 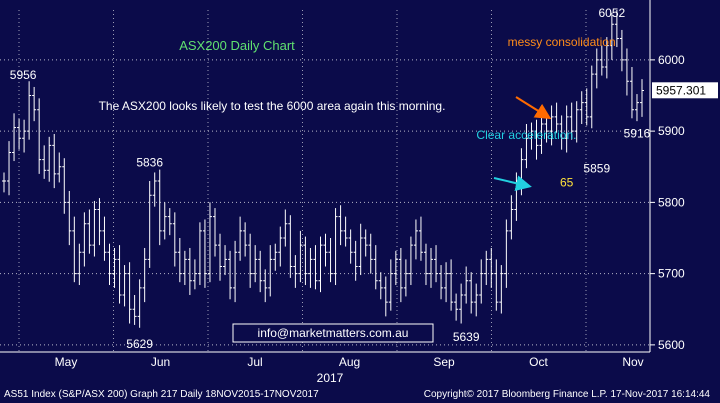 I want to click on x-month-label: Nov, so click(x=632, y=362).